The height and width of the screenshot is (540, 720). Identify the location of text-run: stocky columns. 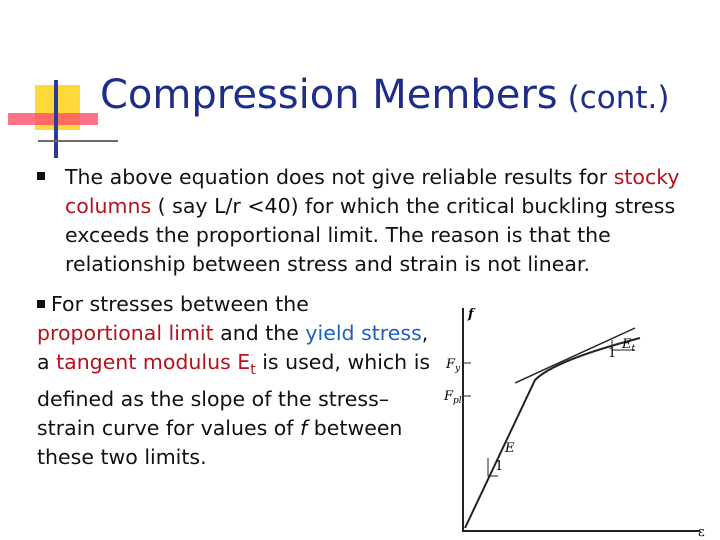
(372, 191).